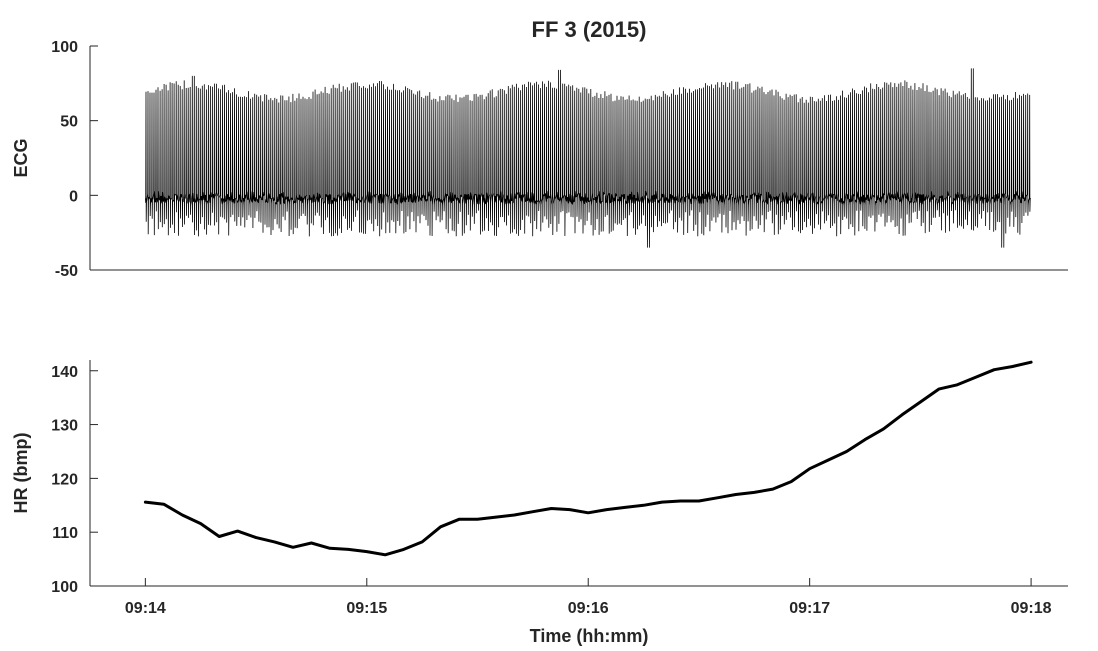  I want to click on hr-y-label: HR (bmp), so click(21, 473).